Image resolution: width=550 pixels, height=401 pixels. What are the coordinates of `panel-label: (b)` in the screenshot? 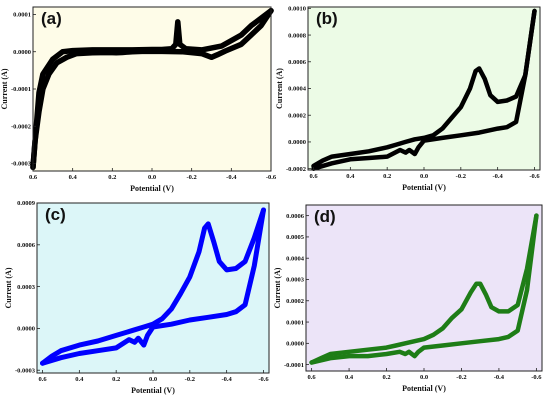 It's located at (327, 18).